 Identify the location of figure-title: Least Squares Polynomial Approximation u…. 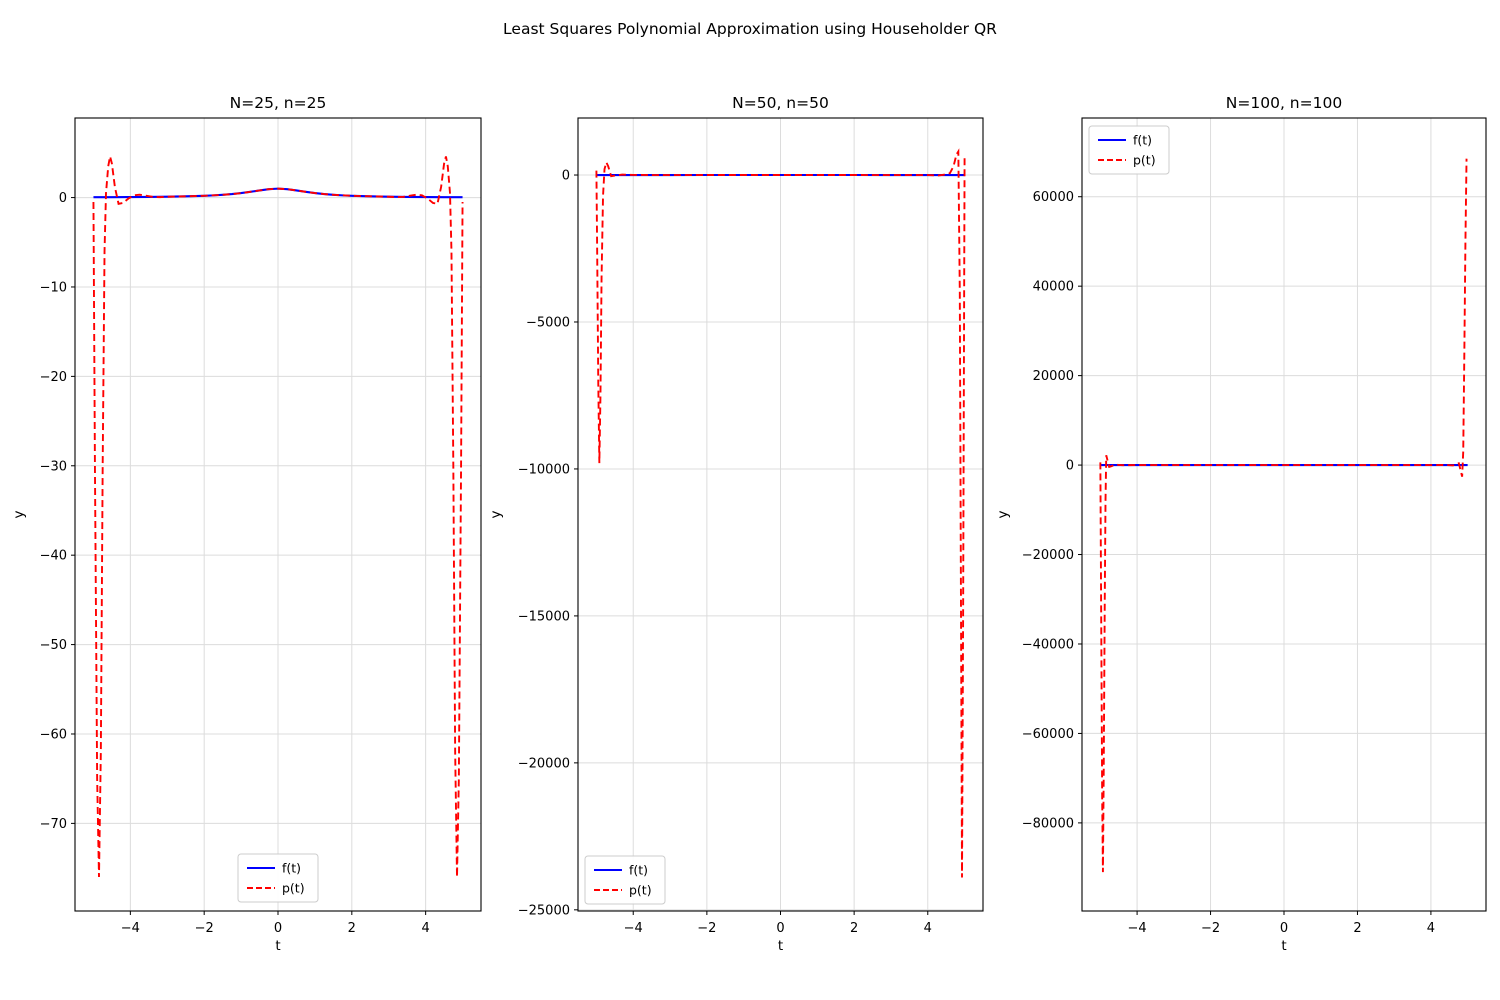
(750, 29).